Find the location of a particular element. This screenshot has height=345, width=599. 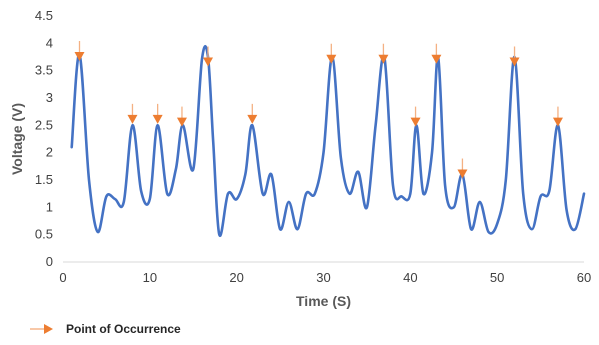

legend-label: Point of Occurrence is located at coordinates (123, 329).